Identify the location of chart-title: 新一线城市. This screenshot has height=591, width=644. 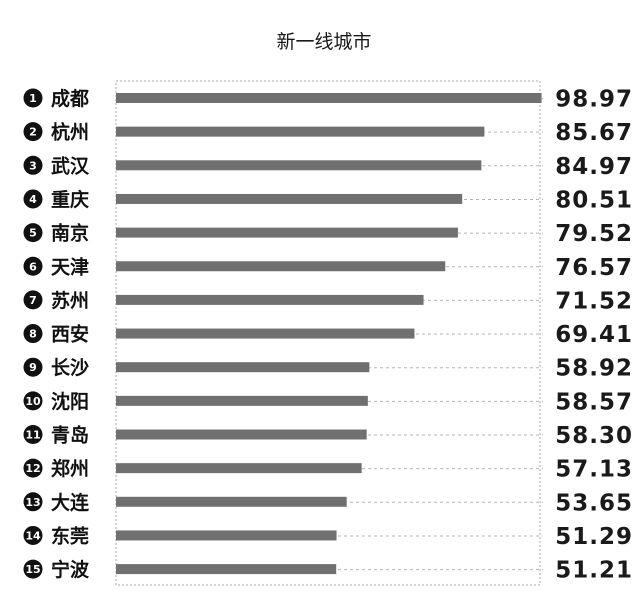
(323, 42).